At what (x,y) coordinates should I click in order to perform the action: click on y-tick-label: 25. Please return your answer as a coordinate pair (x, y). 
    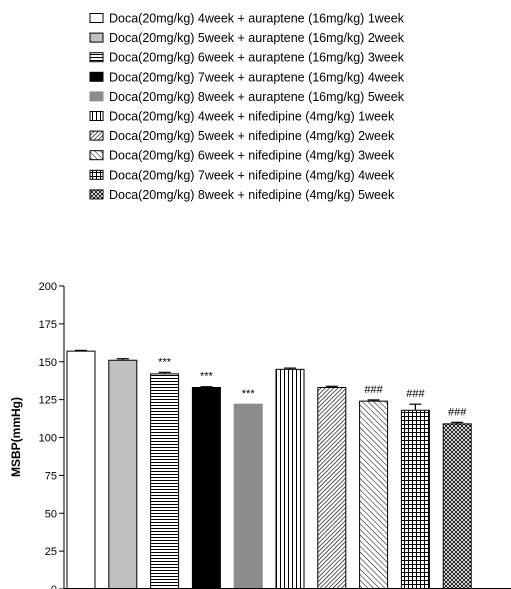
    Looking at the image, I should click on (51, 552).